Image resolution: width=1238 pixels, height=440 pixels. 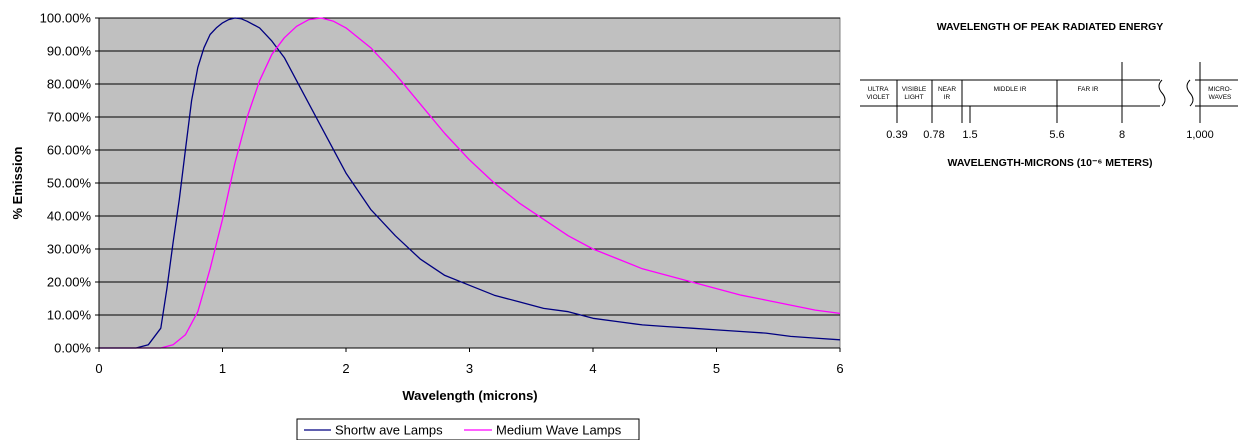 What do you see at coordinates (17, 182) in the screenshot?
I see `y-axis-title: % Emission` at bounding box center [17, 182].